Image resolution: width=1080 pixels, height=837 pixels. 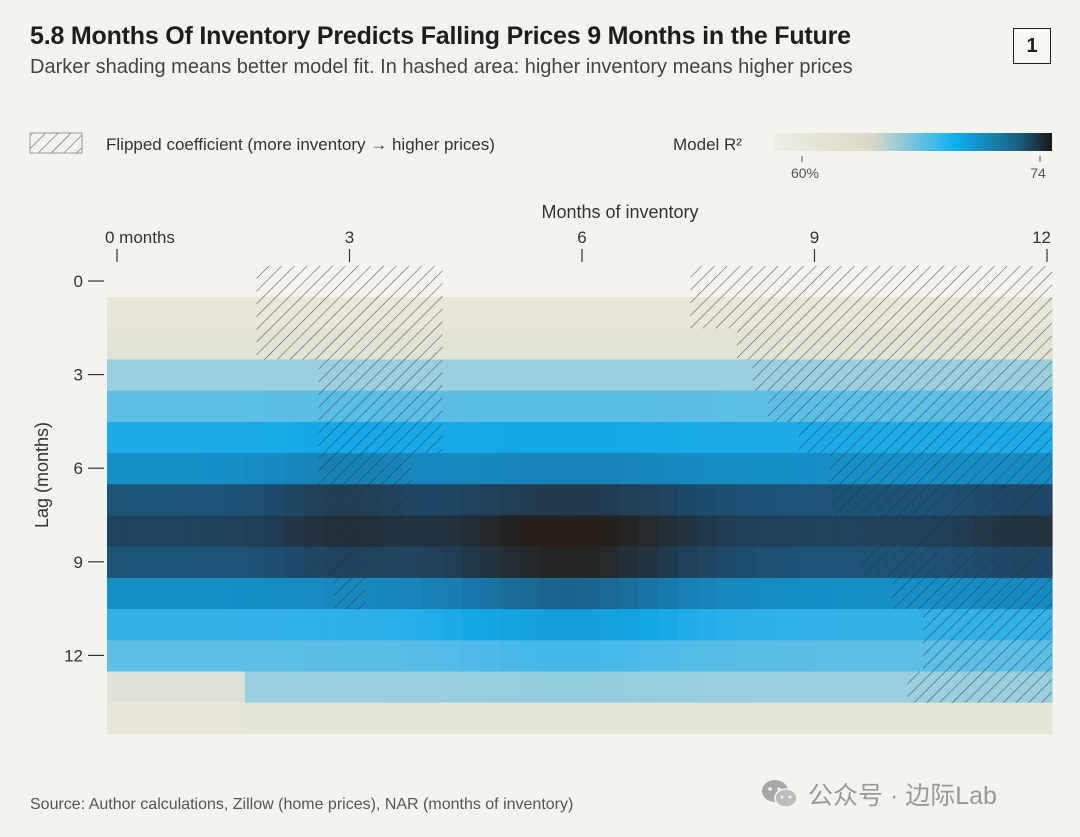 I want to click on y-tick-label: 12, so click(x=73, y=655).